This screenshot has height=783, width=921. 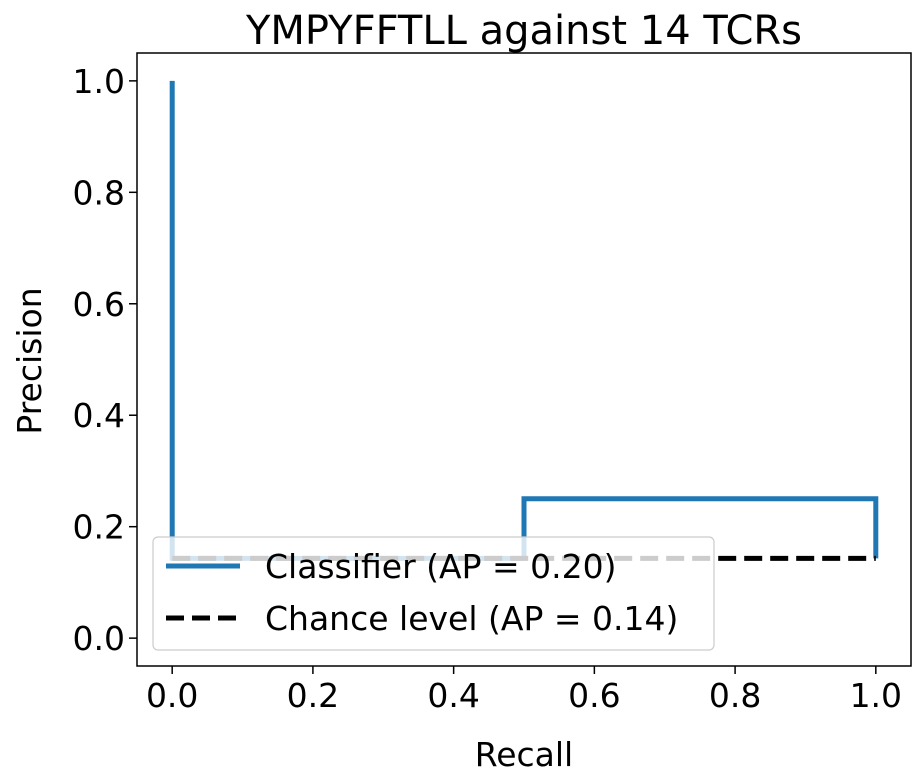 What do you see at coordinates (876, 695) in the screenshot?
I see `x-tick-label: 1.0` at bounding box center [876, 695].